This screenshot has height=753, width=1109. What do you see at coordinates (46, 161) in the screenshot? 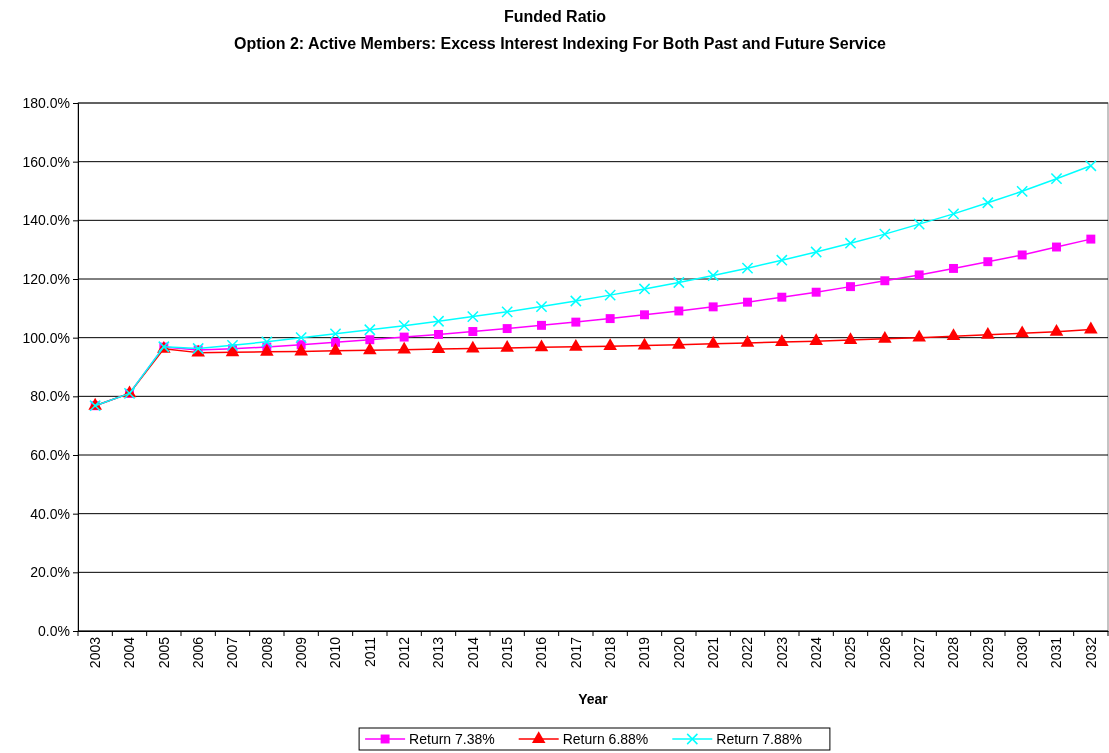
I see `y-tick-label: 160.0%` at bounding box center [46, 161].